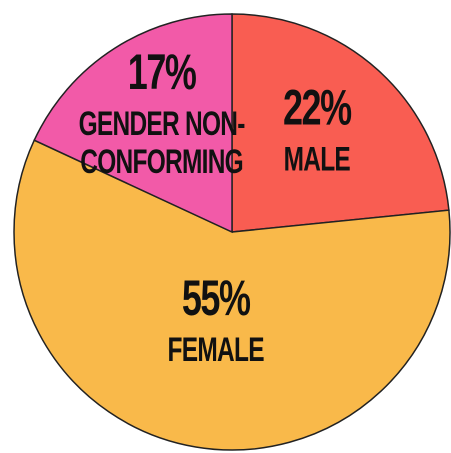 The width and height of the screenshot is (451, 453). What do you see at coordinates (162, 72) in the screenshot?
I see `slice-value-label: 17%` at bounding box center [162, 72].